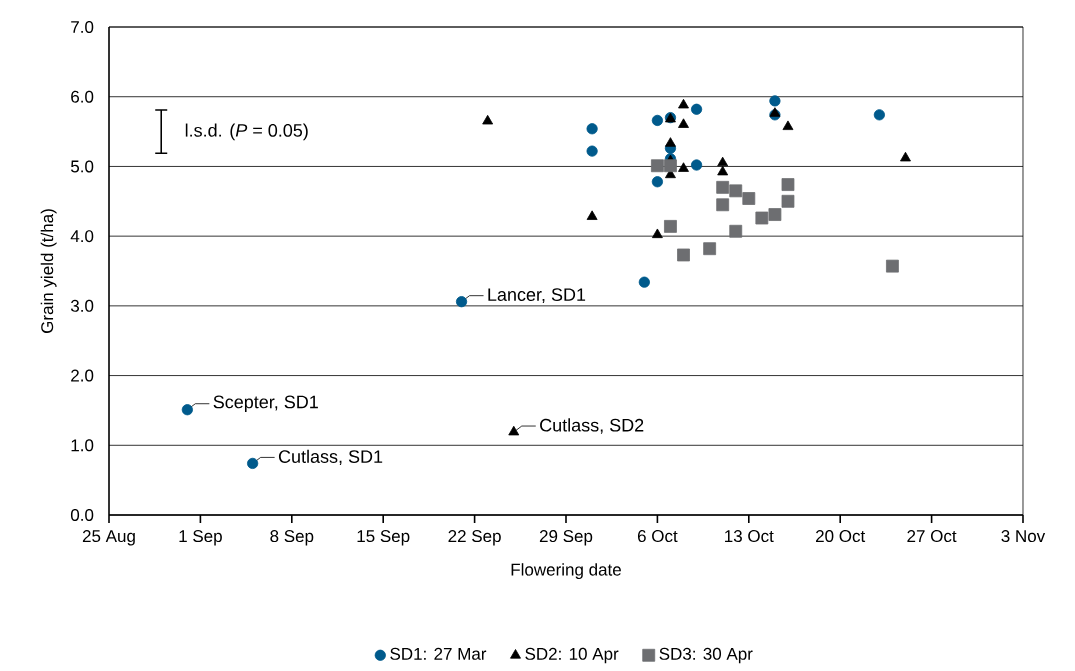  Describe the element at coordinates (932, 536) in the screenshot. I see `x-tick-label: 27 Oct` at that location.